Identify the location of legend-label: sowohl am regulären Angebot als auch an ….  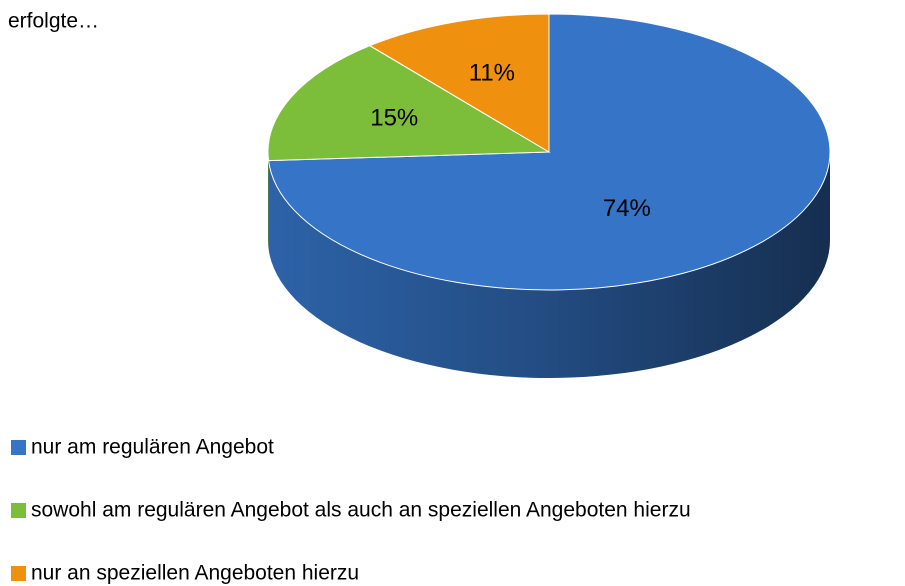
(361, 510).